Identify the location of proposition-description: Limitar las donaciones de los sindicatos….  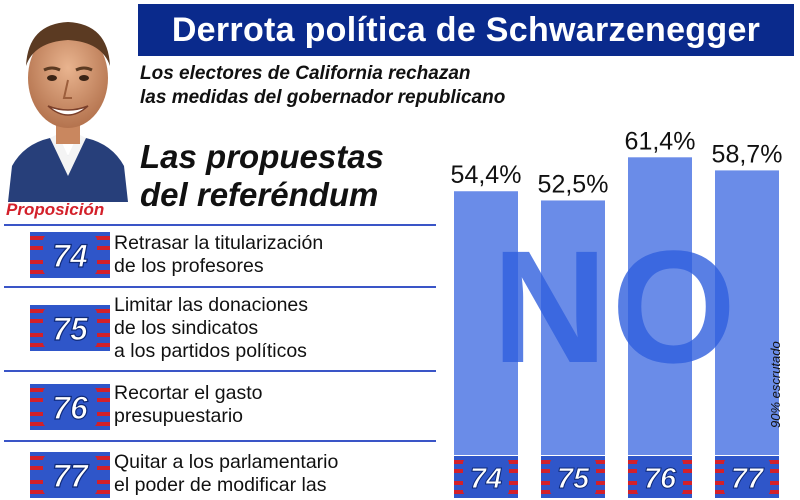
(211, 328).